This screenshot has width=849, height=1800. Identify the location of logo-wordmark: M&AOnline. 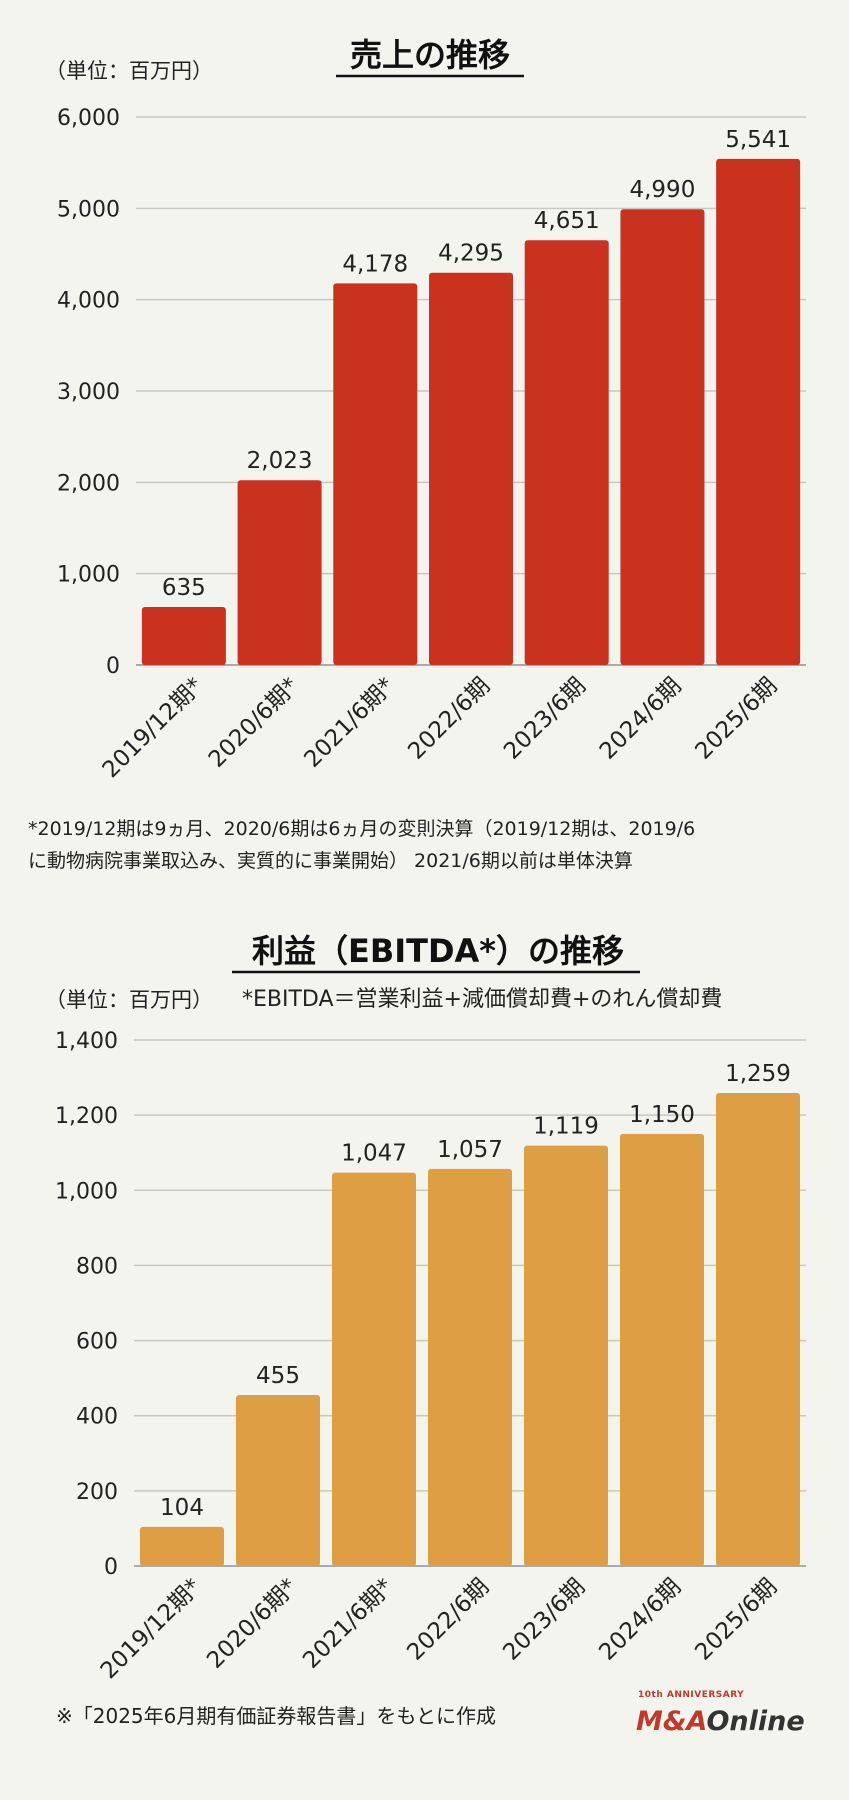
(720, 1721).